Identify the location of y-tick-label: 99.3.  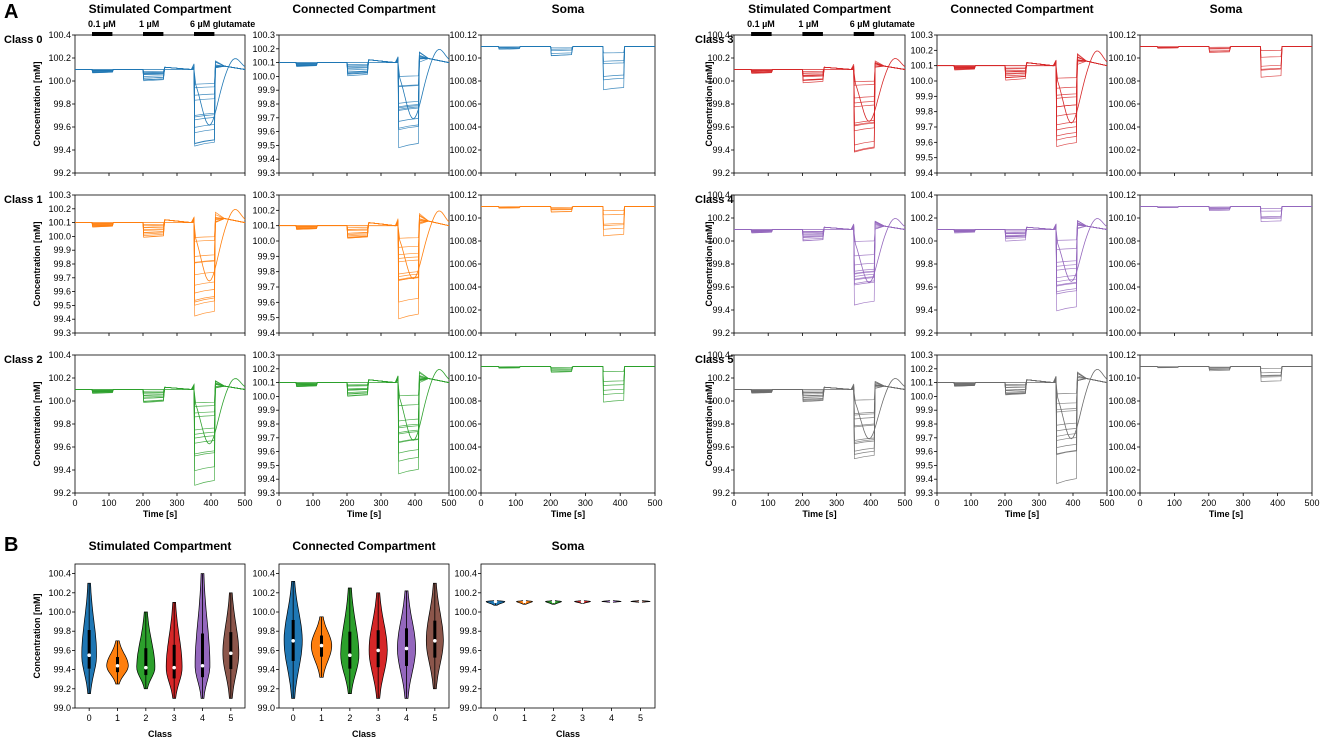
(266, 173).